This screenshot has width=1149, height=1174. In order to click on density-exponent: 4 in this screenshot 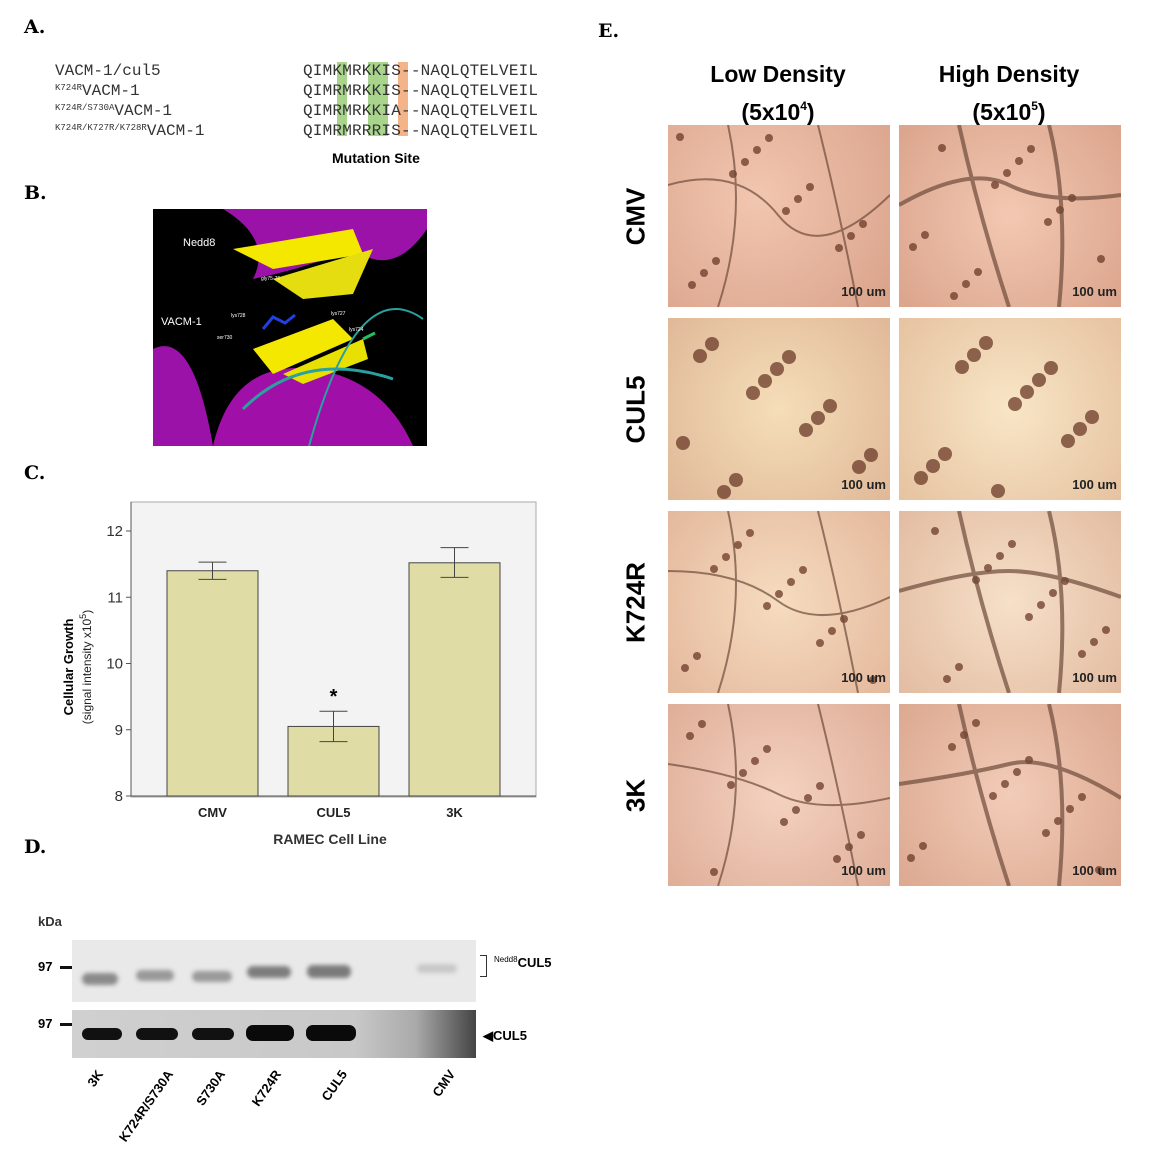, I will do `click(803, 106)`.